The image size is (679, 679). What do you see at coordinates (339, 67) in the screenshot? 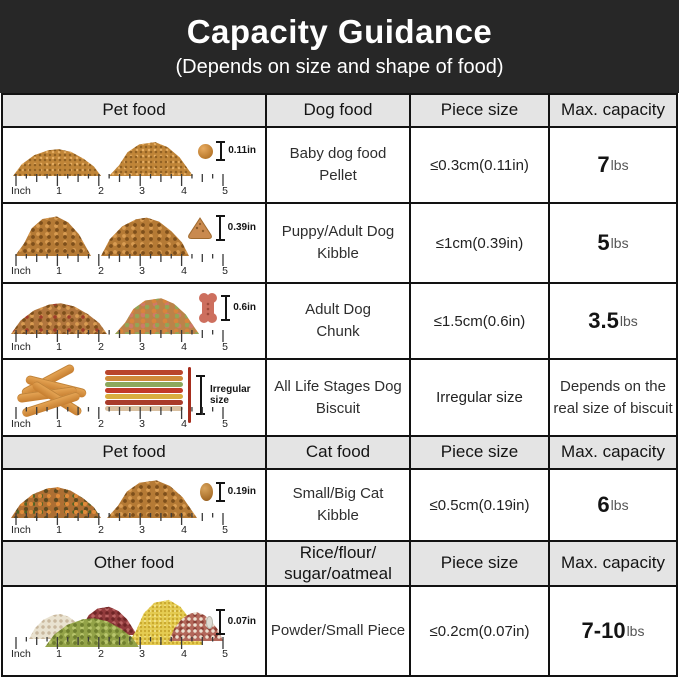
I see `page-subtitle: (Depends on size and shape of food)` at bounding box center [339, 67].